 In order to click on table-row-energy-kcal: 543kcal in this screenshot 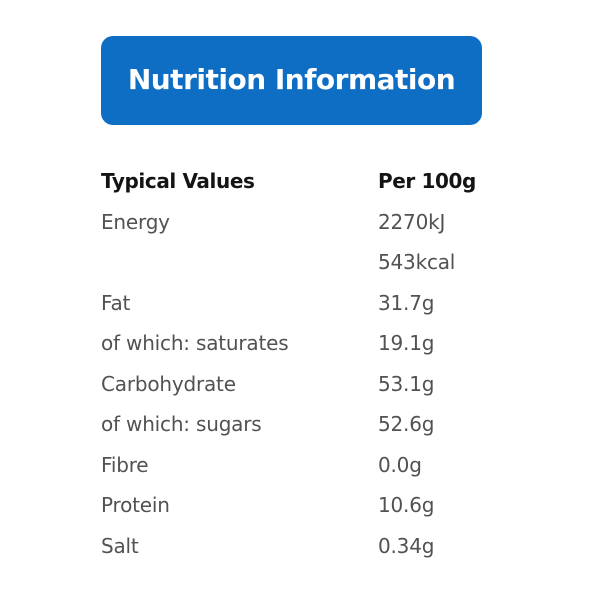, I will do `click(311, 262)`.